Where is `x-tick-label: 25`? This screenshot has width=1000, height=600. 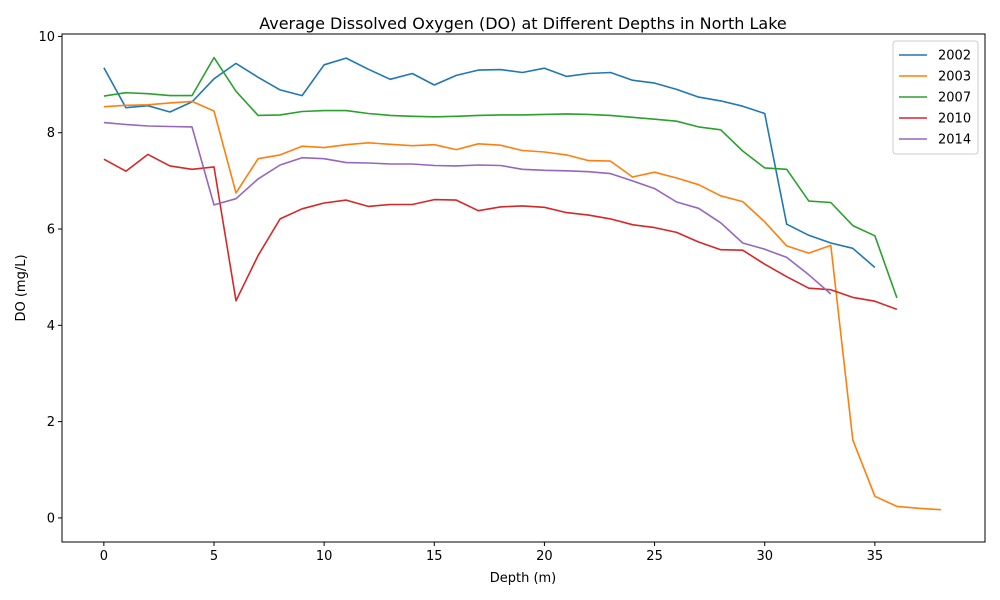
x-tick-label: 25 is located at coordinates (654, 556).